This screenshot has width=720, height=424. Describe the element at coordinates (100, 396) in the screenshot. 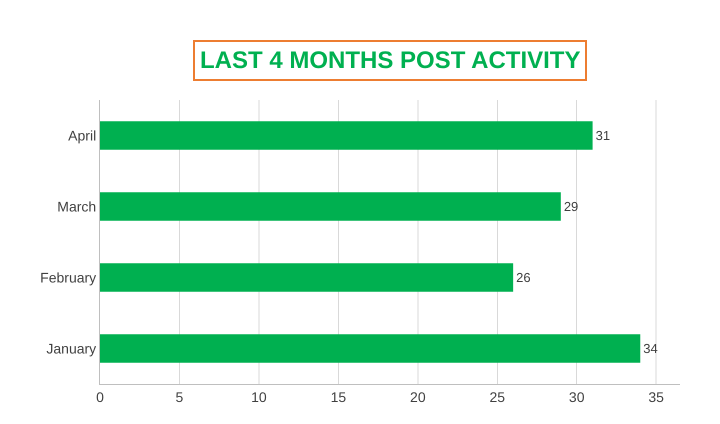

I see `x-tick-label: 0` at that location.